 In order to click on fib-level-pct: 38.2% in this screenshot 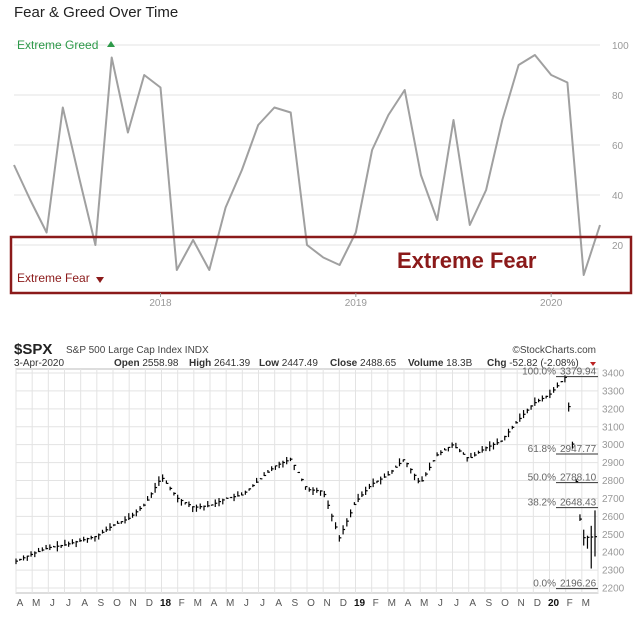, I will do `click(542, 503)`.